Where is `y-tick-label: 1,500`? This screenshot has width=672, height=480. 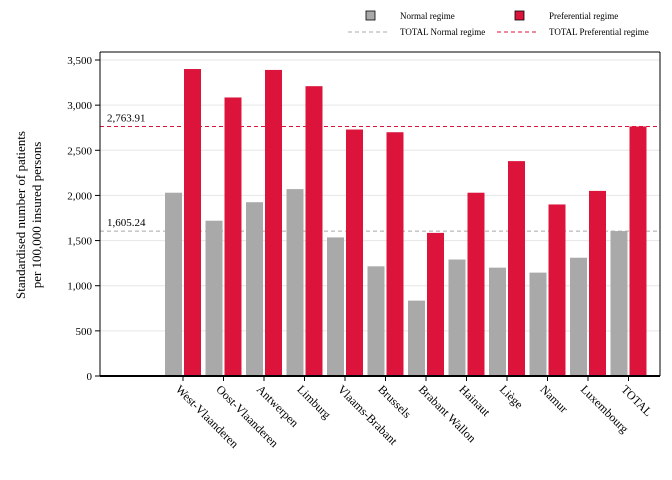 y-tick-label: 1,500 is located at coordinates (79, 242).